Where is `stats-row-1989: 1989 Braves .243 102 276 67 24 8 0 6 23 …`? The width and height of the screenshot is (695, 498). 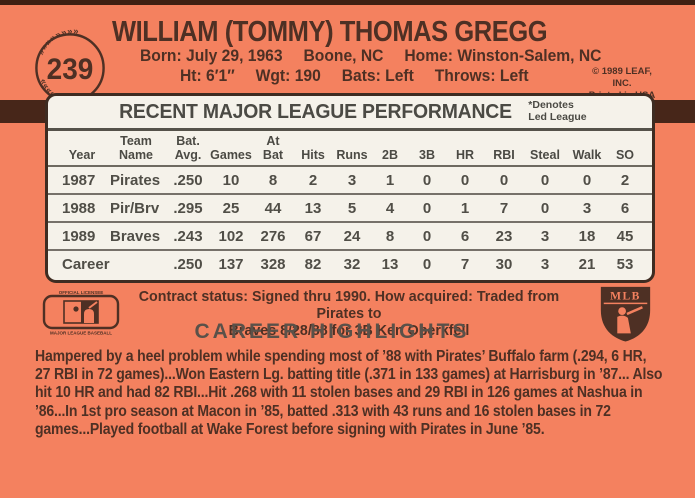 stats-row-1989: 1989 Braves .243 102 276 67 24 8 0 6 23 … is located at coordinates (350, 235).